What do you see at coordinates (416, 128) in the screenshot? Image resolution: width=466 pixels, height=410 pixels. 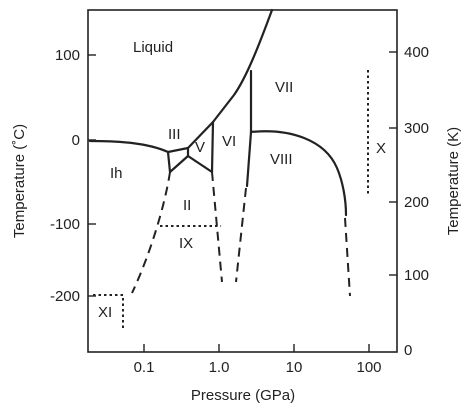 I see `y-right-tick-300: 300` at bounding box center [416, 128].